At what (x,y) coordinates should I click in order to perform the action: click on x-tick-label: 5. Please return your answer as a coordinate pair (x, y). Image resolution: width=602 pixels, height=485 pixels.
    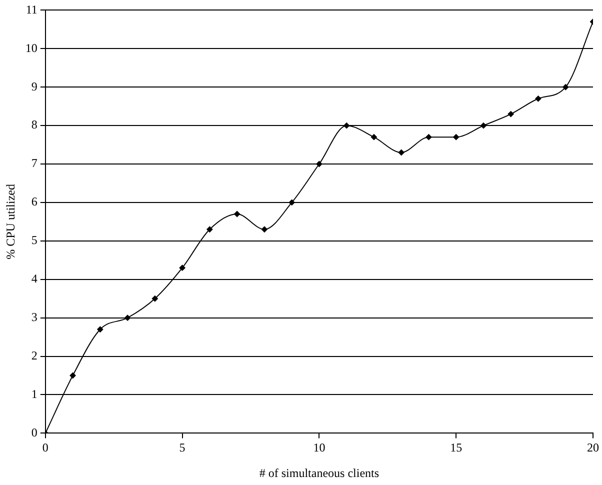
    Looking at the image, I should click on (182, 447).